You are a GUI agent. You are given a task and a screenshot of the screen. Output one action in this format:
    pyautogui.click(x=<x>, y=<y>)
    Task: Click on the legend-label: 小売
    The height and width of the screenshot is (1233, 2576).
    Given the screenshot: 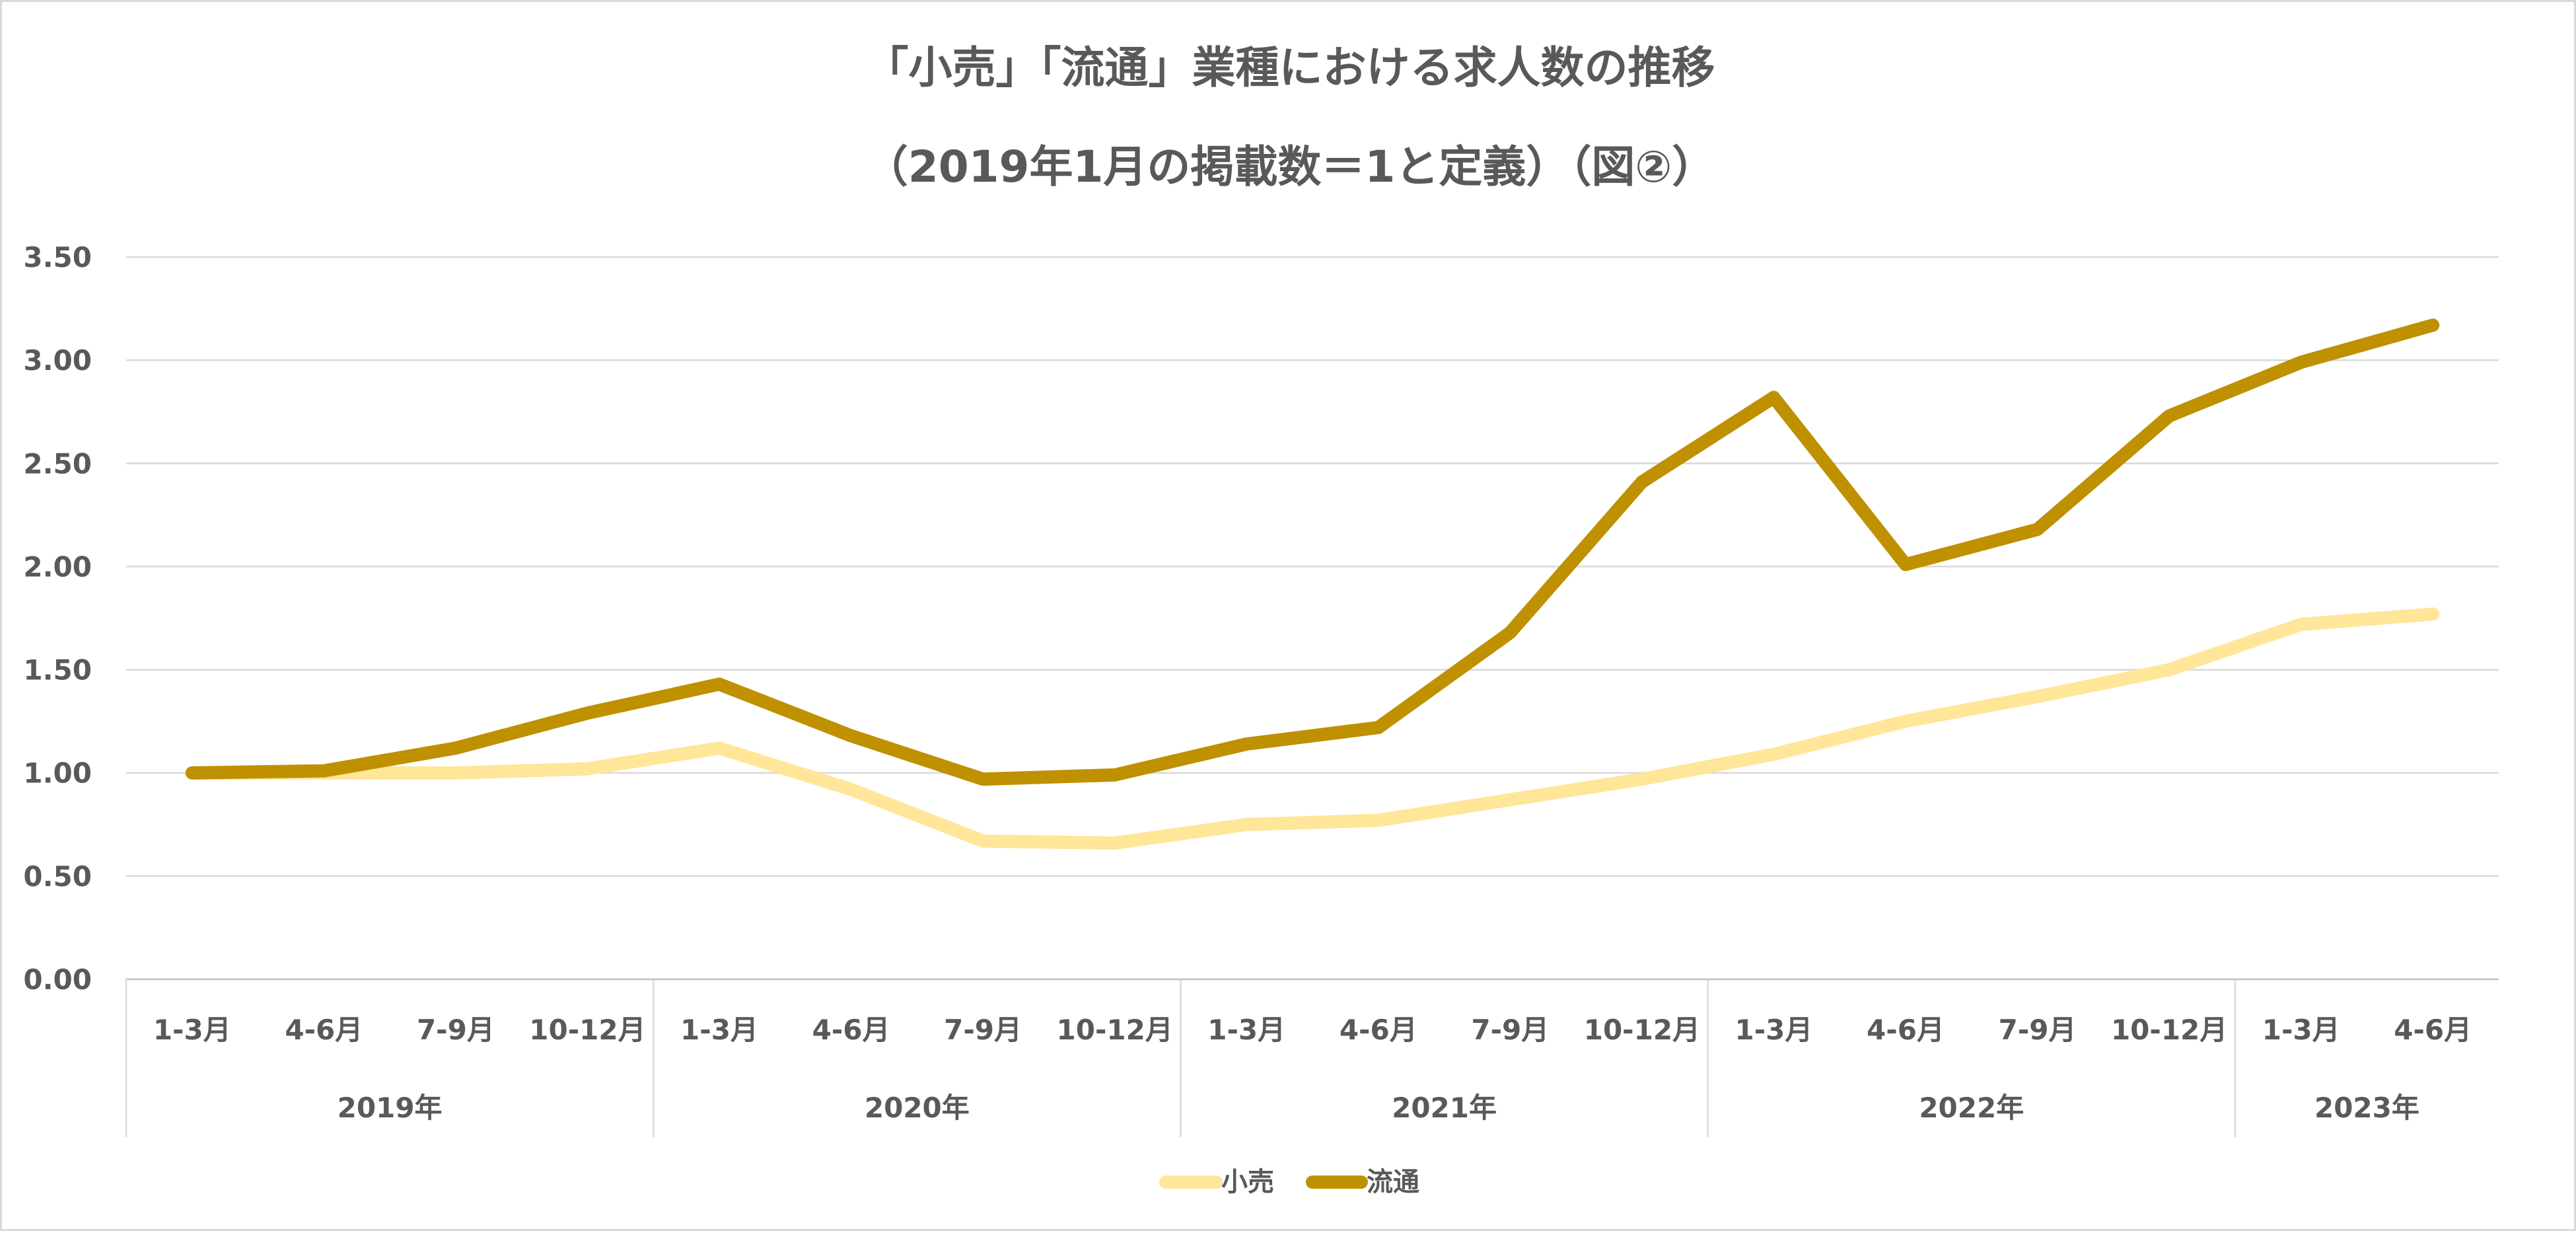 What is the action you would take?
    pyautogui.click(x=1247, y=1182)
    